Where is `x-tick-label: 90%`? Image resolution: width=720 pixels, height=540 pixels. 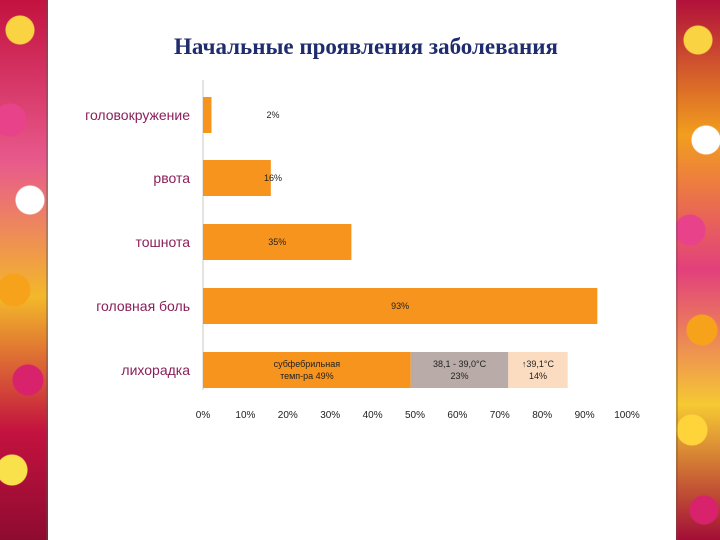
x-tick-label: 90% is located at coordinates (585, 415).